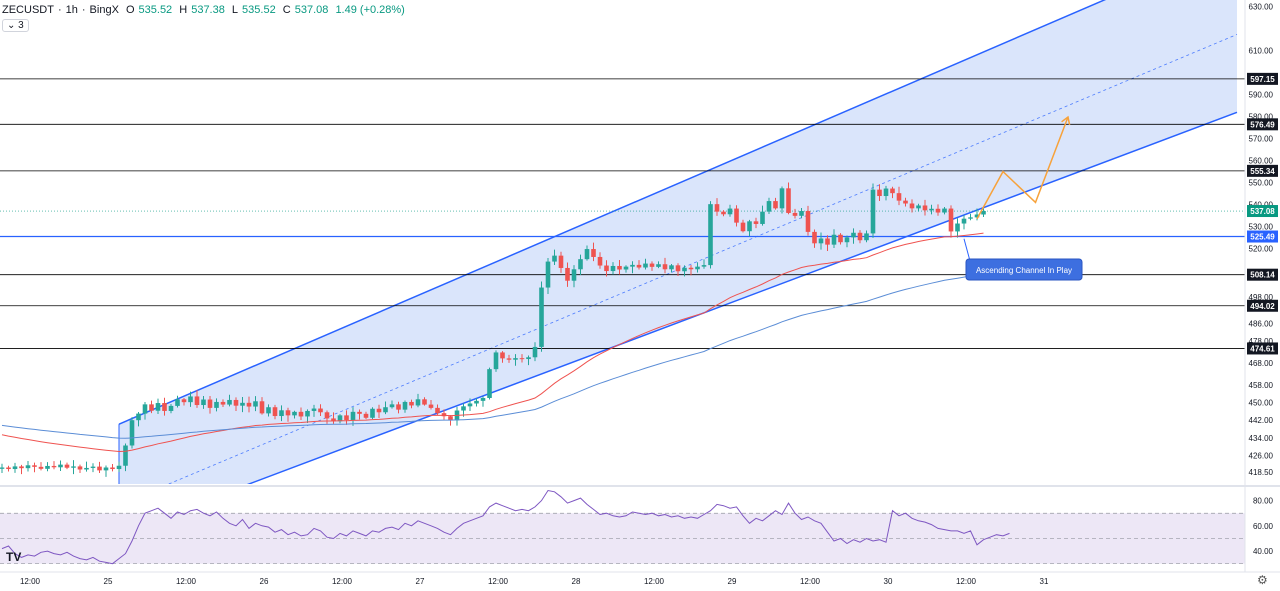  I want to click on price-tick-label: 610.00, so click(1261, 51).